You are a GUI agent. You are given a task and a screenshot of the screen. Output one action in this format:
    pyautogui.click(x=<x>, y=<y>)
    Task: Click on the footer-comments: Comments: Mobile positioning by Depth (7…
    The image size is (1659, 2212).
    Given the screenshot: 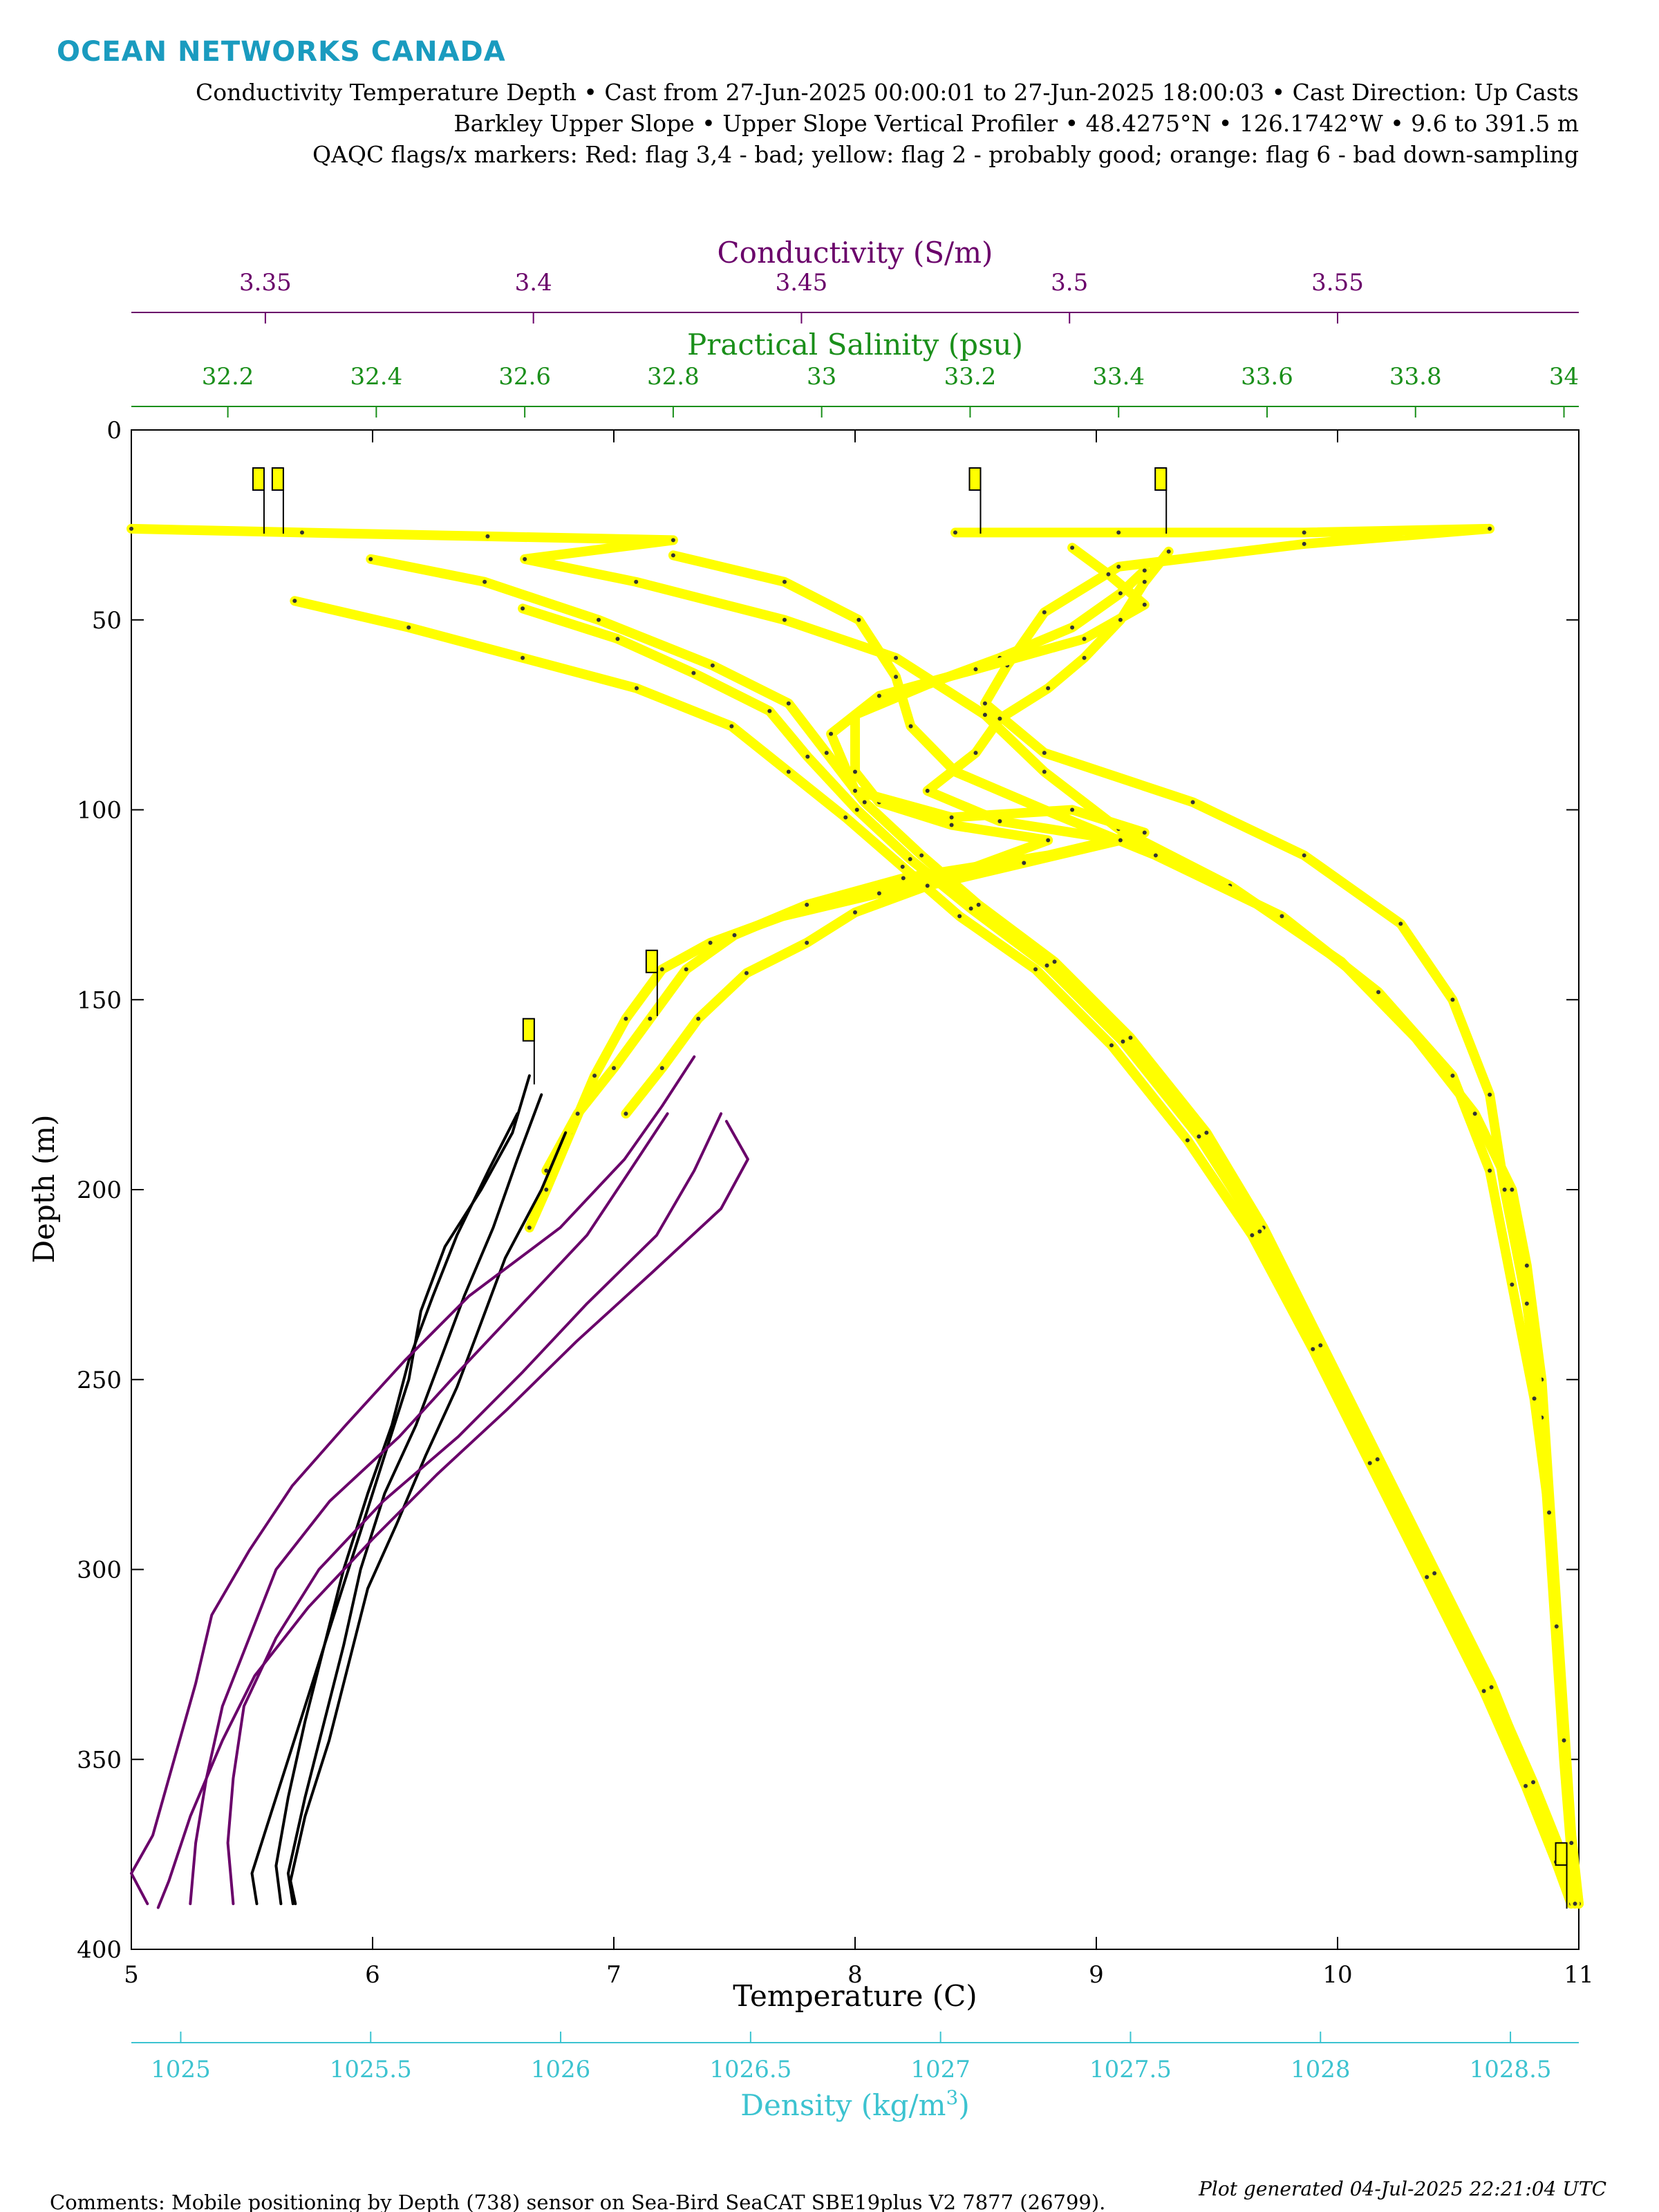 What is the action you would take?
    pyautogui.click(x=577, y=2201)
    